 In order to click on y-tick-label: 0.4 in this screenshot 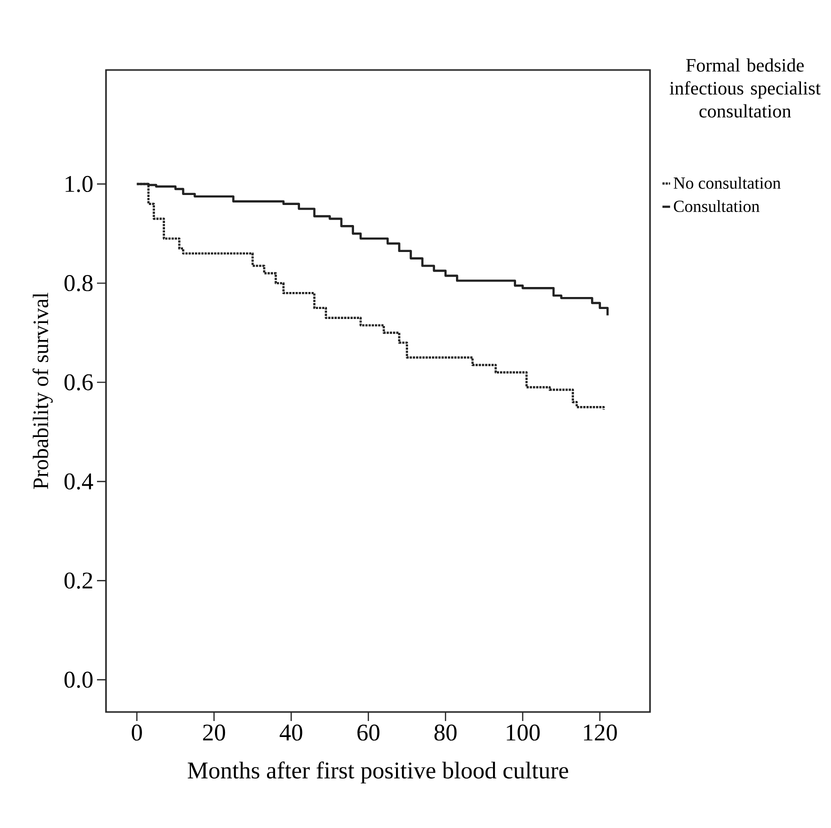, I will do `click(79, 481)`.